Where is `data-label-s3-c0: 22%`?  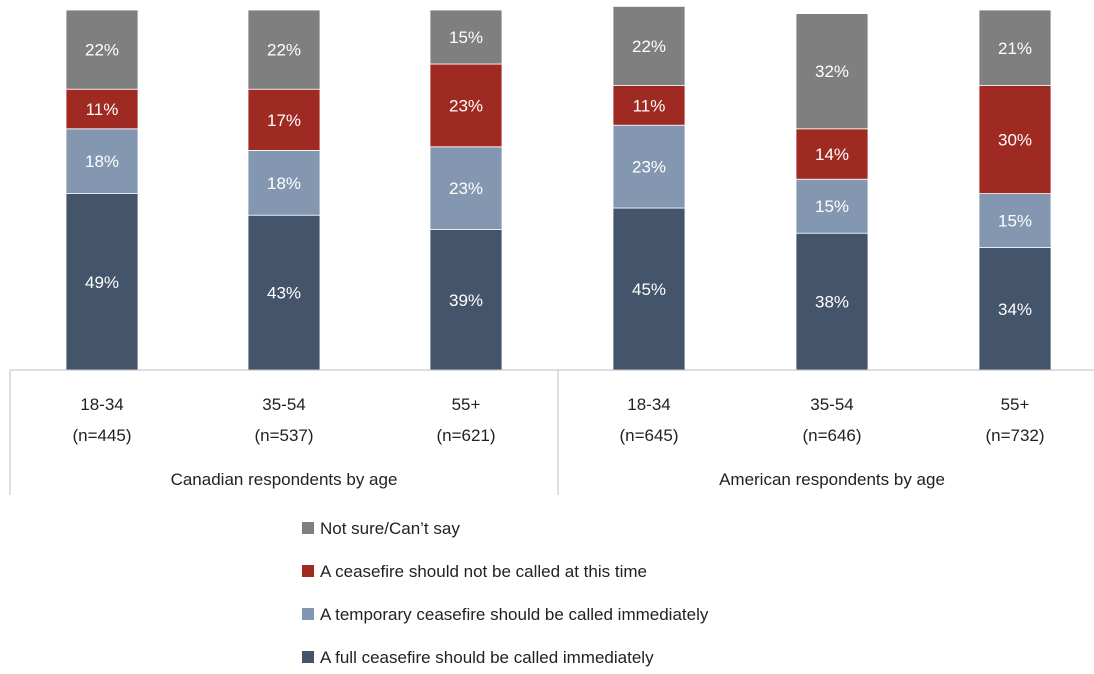
data-label-s3-c0: 22% is located at coordinates (102, 50).